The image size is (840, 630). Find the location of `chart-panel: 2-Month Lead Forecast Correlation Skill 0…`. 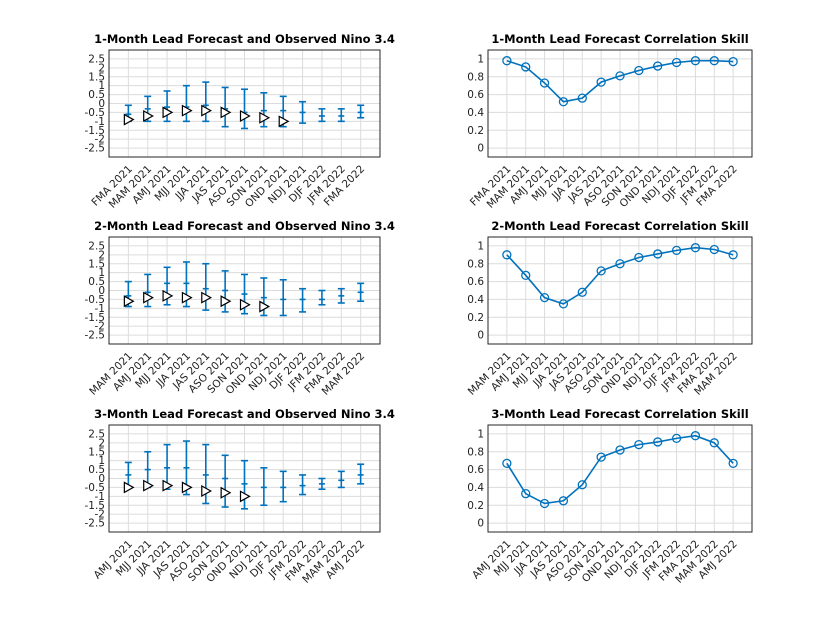

chart-panel: 2-Month Lead Forecast Correlation Skill 0… is located at coordinates (609, 308).